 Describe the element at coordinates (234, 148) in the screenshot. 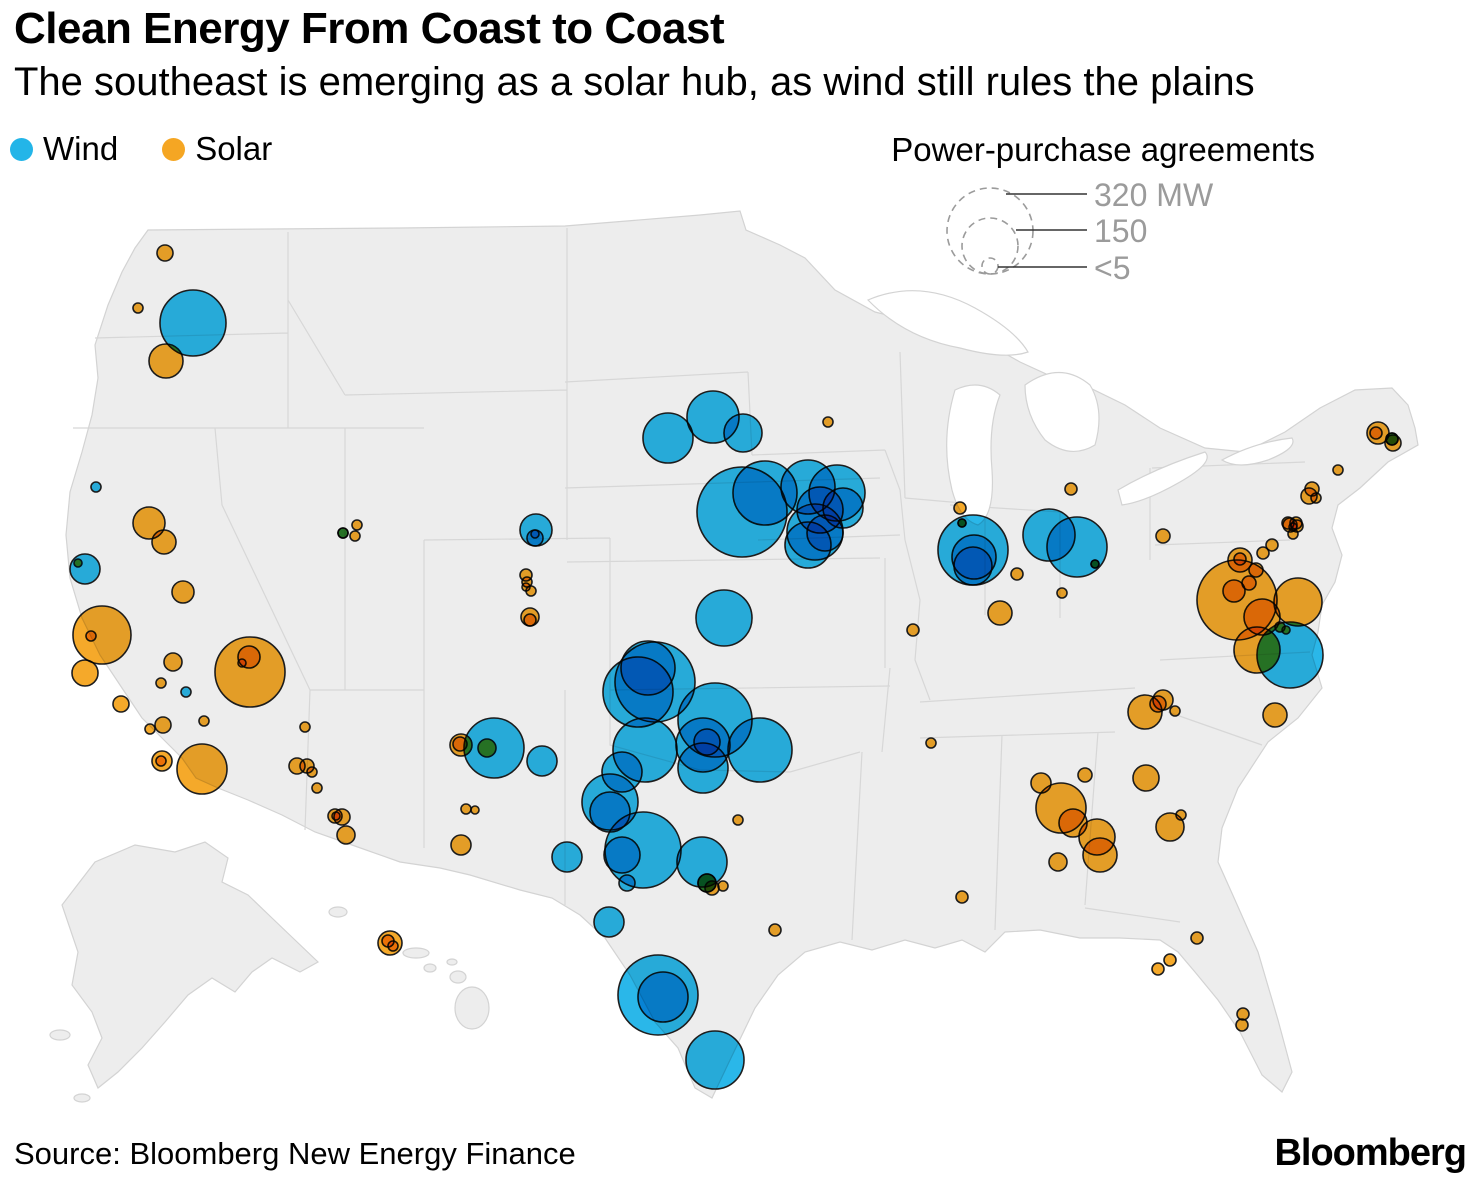

I see `legend-solar-label: Solar` at that location.